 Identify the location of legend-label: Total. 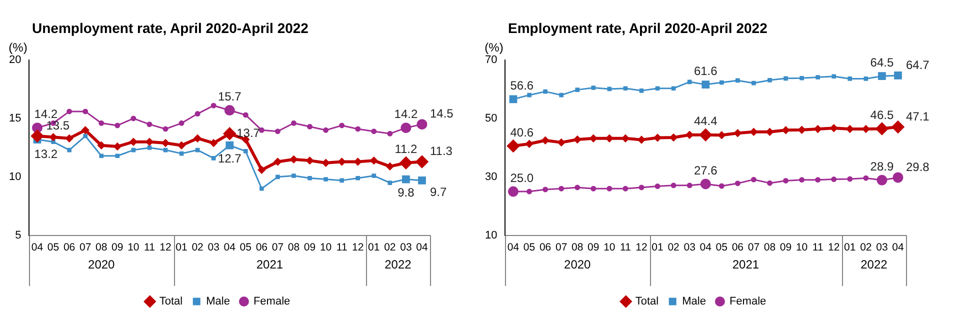
(171, 302).